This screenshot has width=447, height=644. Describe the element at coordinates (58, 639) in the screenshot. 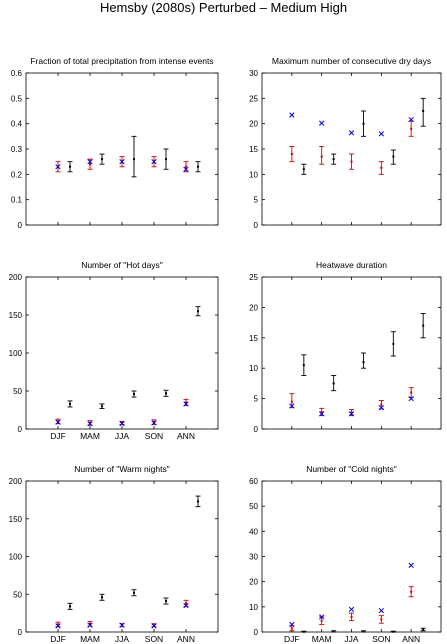

I see `x-tick-label: DJF` at that location.